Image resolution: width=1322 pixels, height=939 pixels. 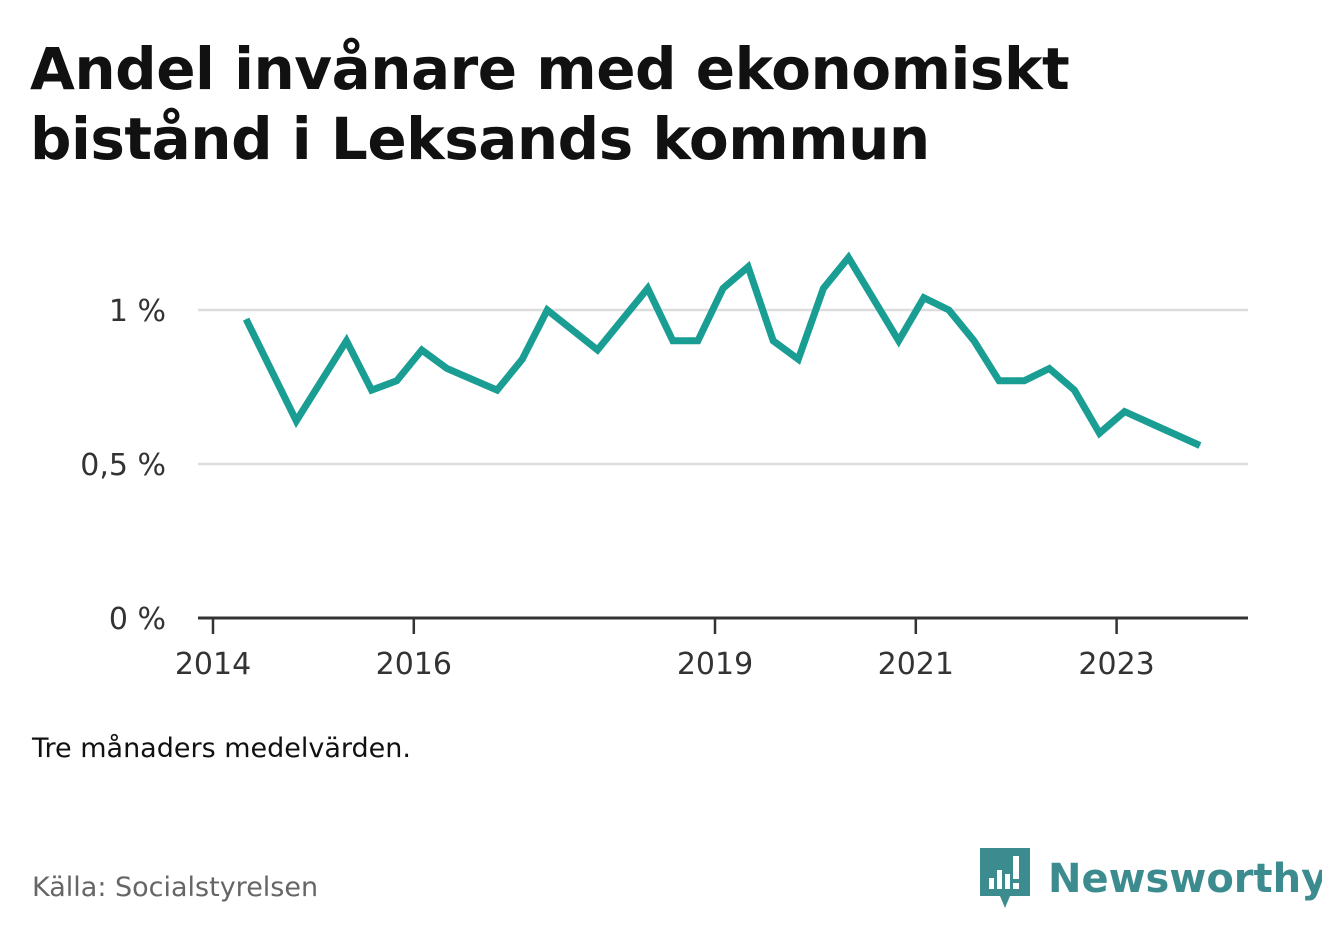 I want to click on y-tick-label: 0,5 %, so click(x=123, y=465).